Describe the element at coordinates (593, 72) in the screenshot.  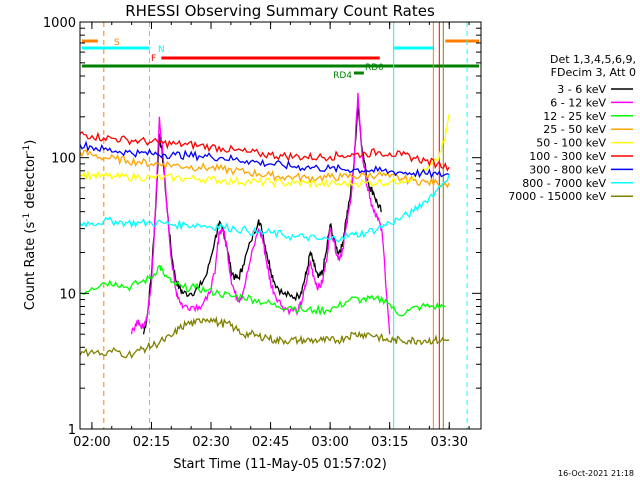
I see `legend-header: FDecim 3, Att 0` at that location.